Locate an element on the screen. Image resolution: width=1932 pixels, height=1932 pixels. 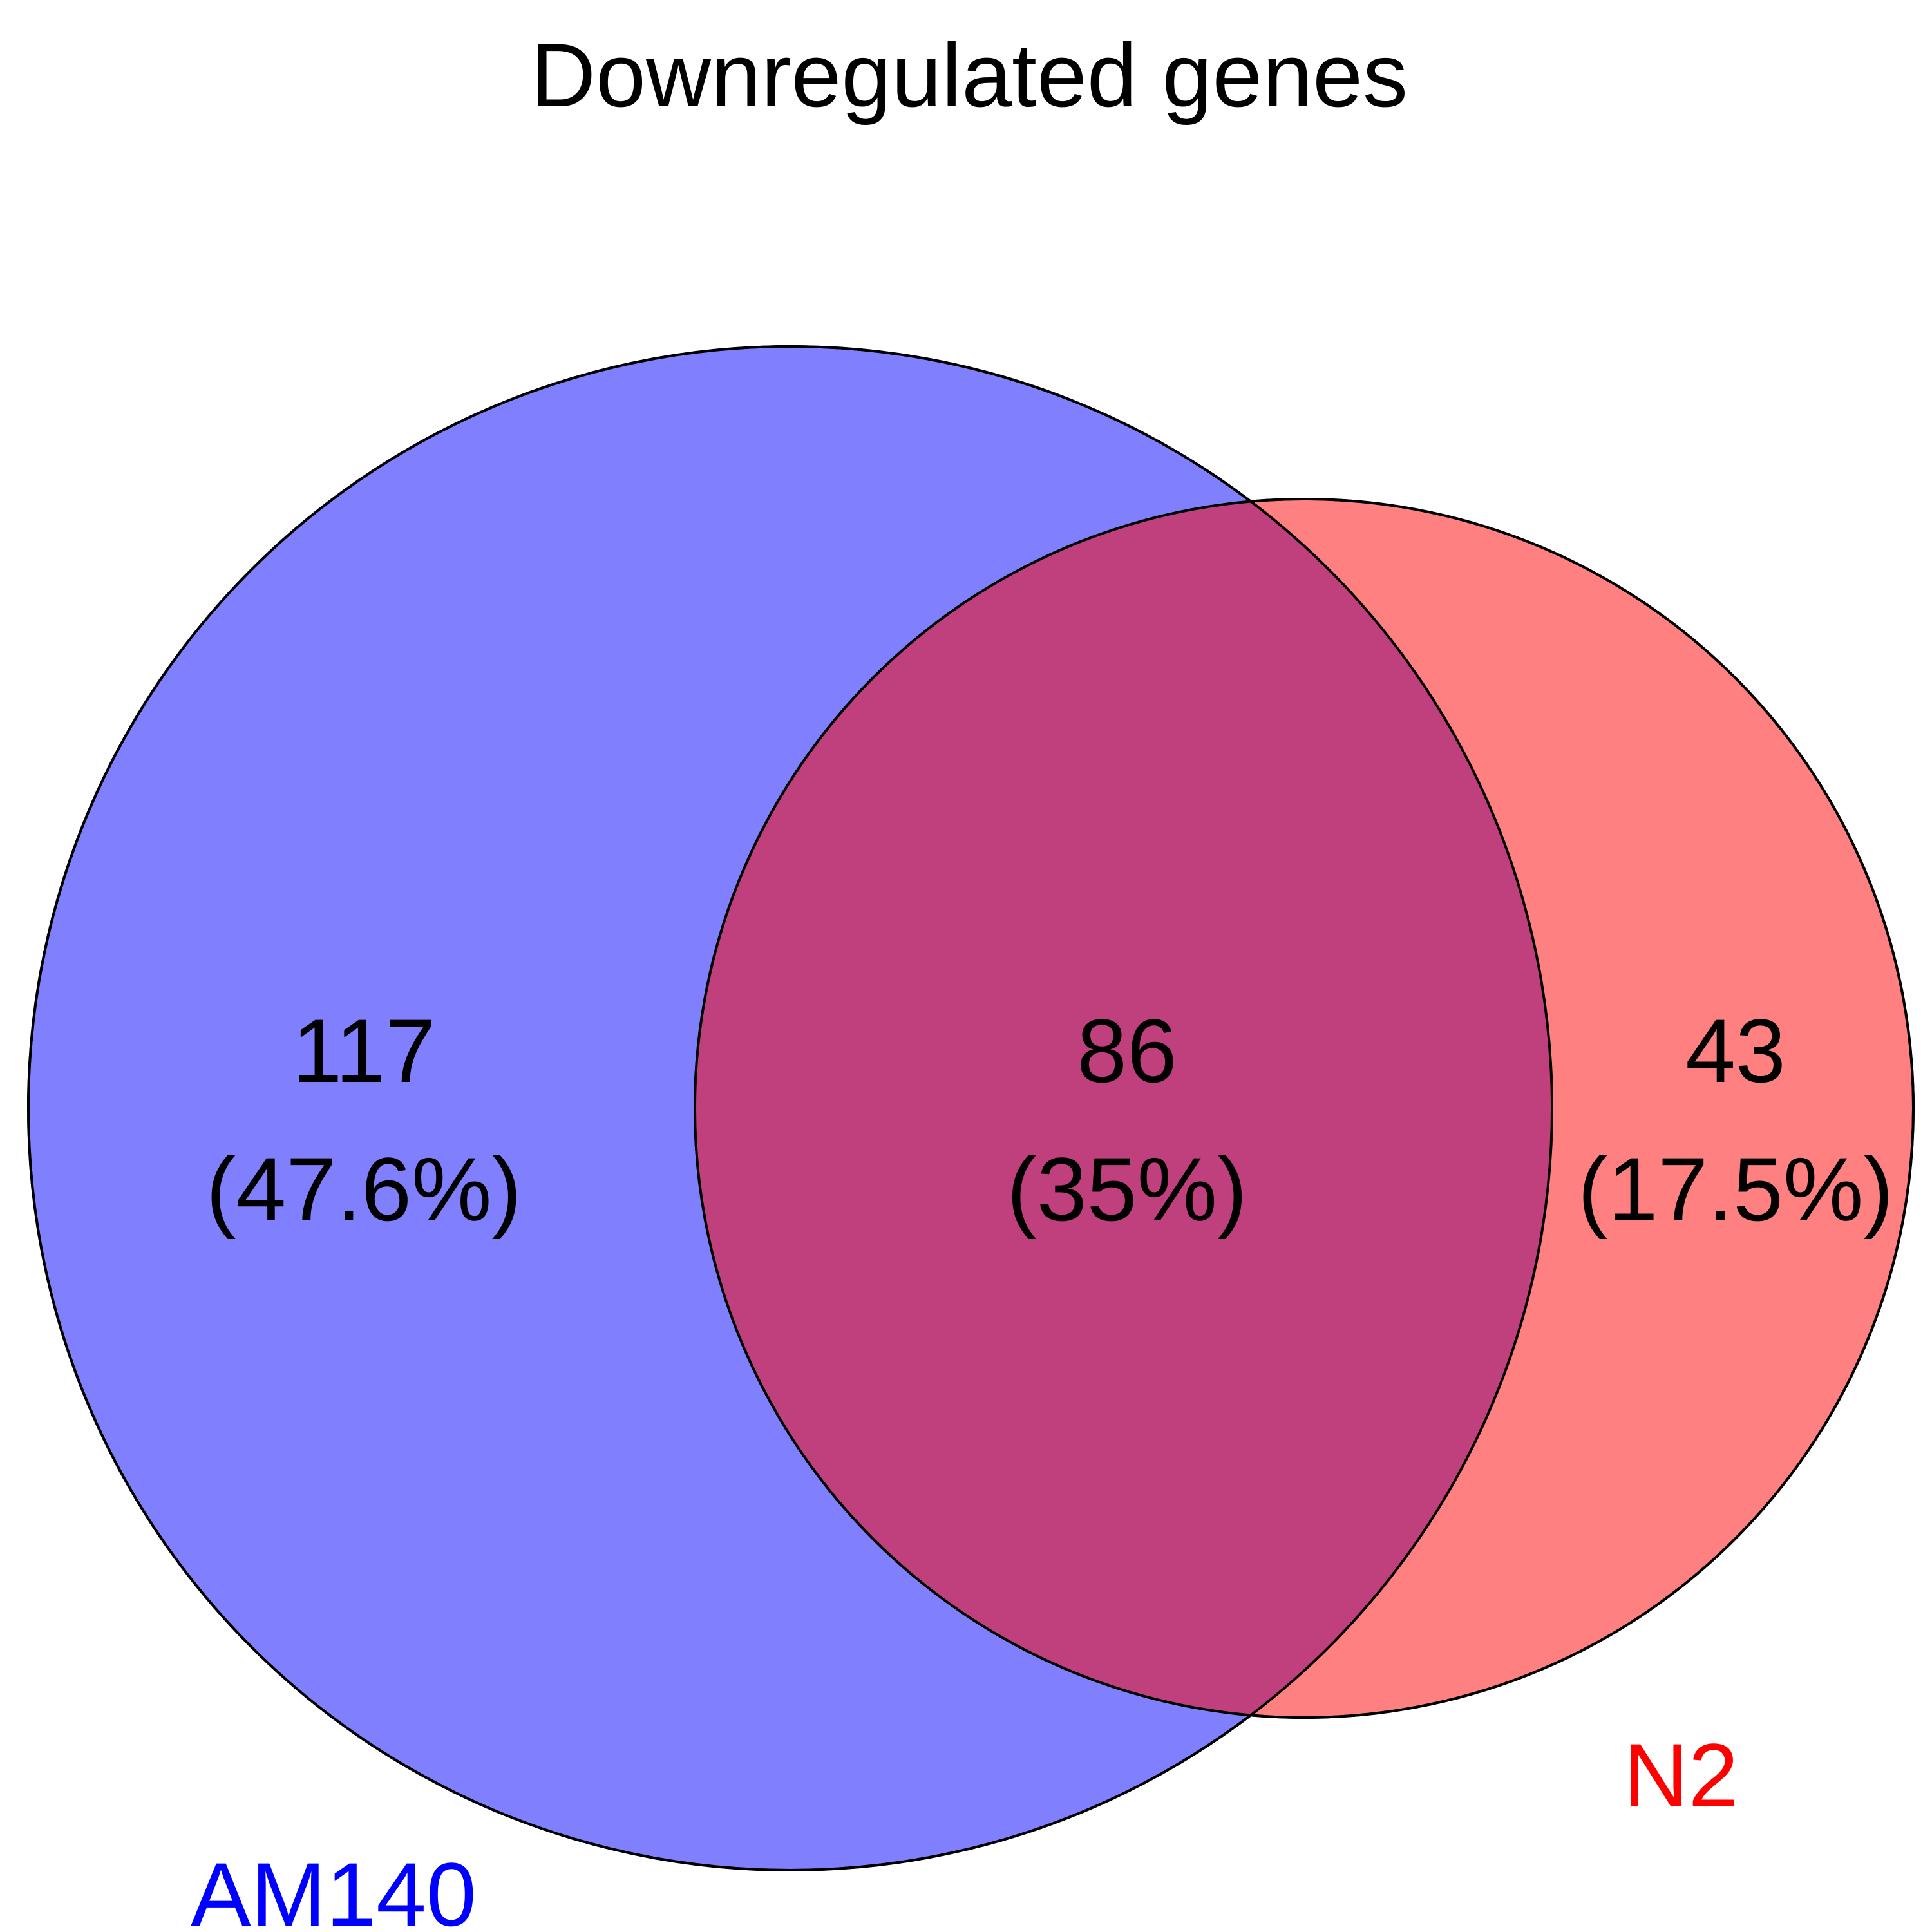
set-a-only-count: 117 is located at coordinates (364, 1050).